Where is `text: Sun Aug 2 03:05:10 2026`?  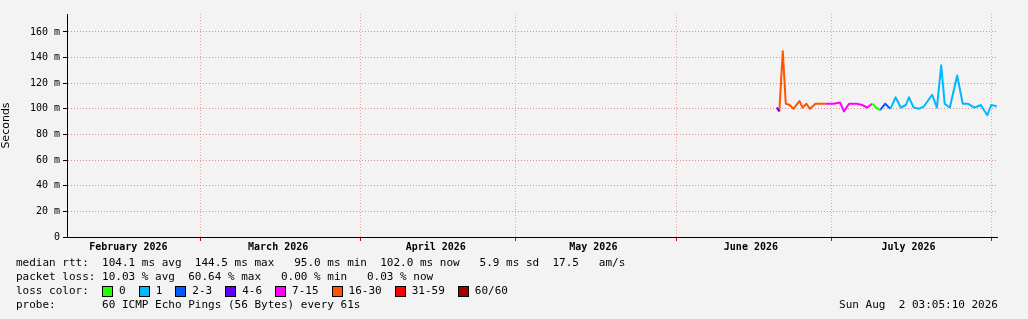
text: Sun Aug 2 03:05:10 2026 is located at coordinates (918, 305).